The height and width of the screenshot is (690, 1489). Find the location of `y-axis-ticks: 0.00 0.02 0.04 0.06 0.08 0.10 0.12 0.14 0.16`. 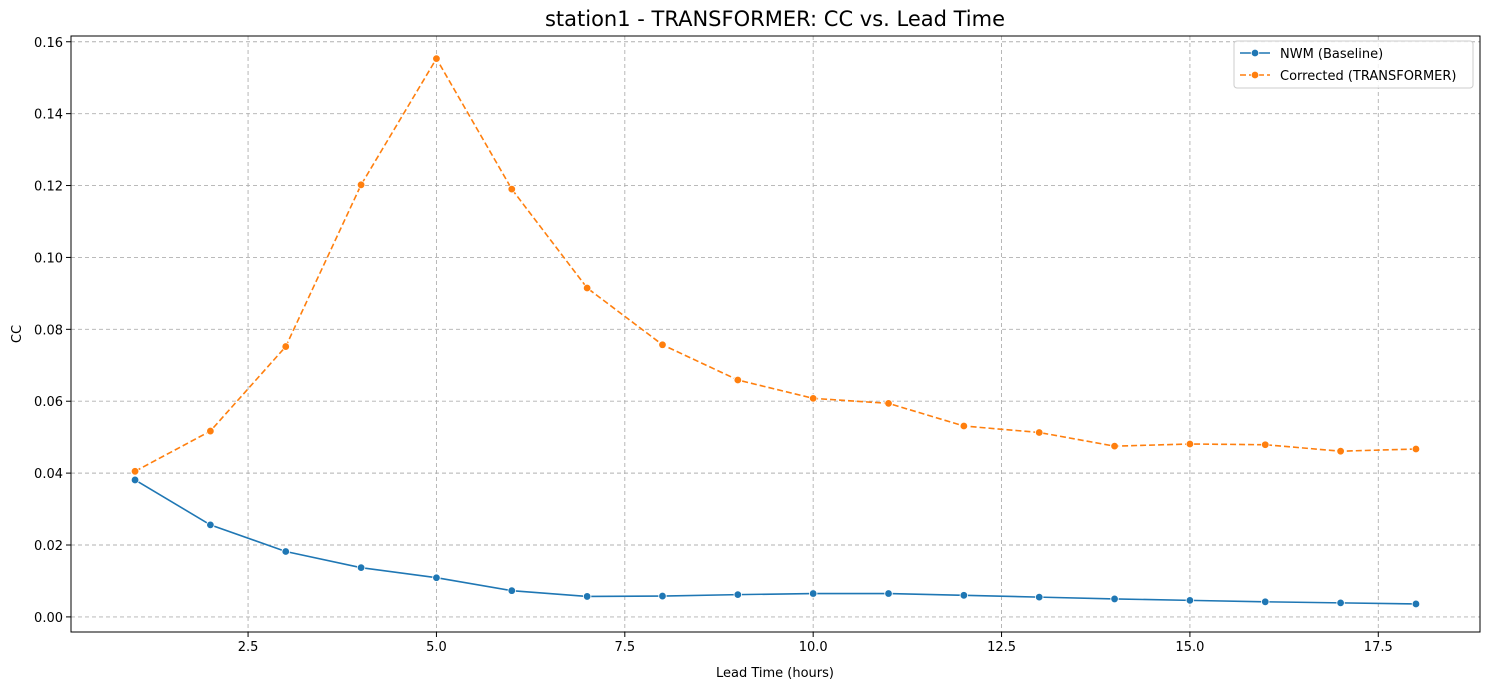

y-axis-ticks: 0.00 0.02 0.04 0.06 0.08 0.10 0.12 0.14 0.16 is located at coordinates (52, 331).